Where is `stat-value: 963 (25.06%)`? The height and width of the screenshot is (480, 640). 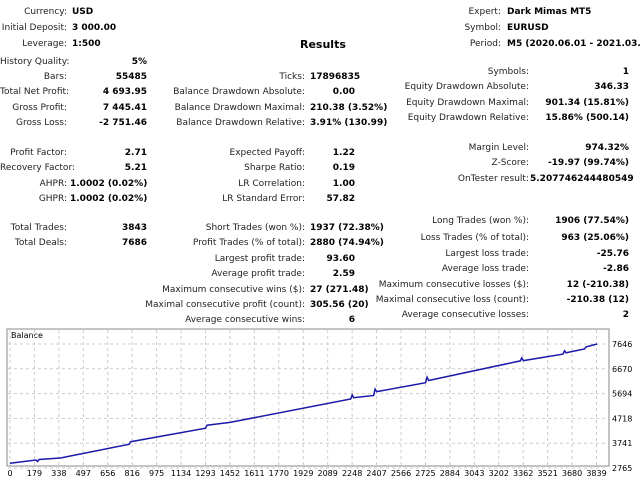 stat-value: 963 (25.06%) is located at coordinates (595, 238).